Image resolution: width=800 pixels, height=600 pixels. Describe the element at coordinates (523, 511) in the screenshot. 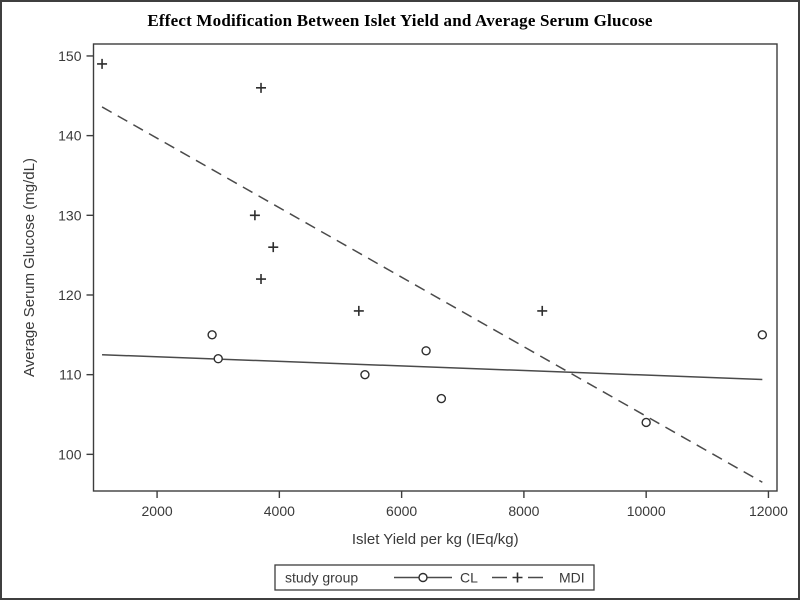

I see `x-tick-label: 8000` at that location.